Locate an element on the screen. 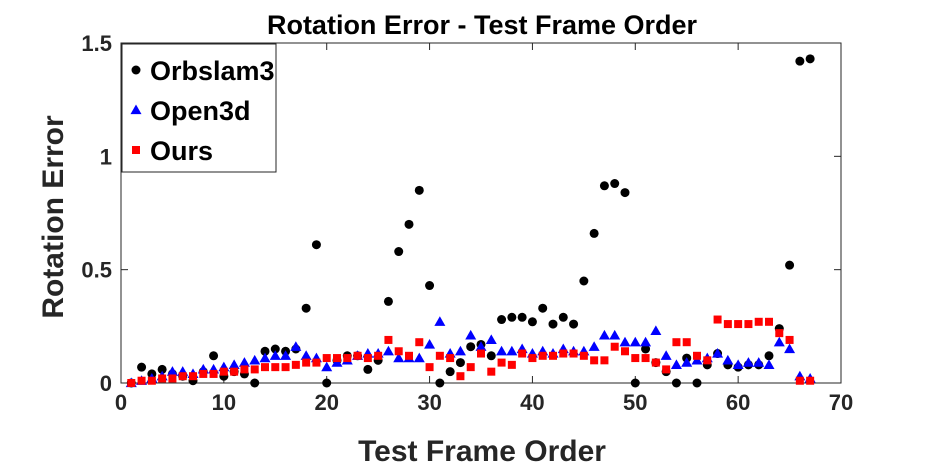  legend-label-orbslam3: Orbslam3 is located at coordinates (212, 71).